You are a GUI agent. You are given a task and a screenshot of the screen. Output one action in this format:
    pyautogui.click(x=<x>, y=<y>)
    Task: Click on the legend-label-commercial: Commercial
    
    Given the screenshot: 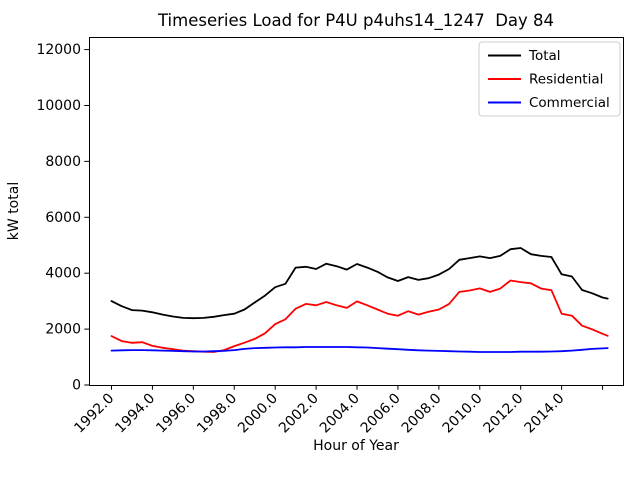 What is the action you would take?
    pyautogui.click(x=569, y=103)
    